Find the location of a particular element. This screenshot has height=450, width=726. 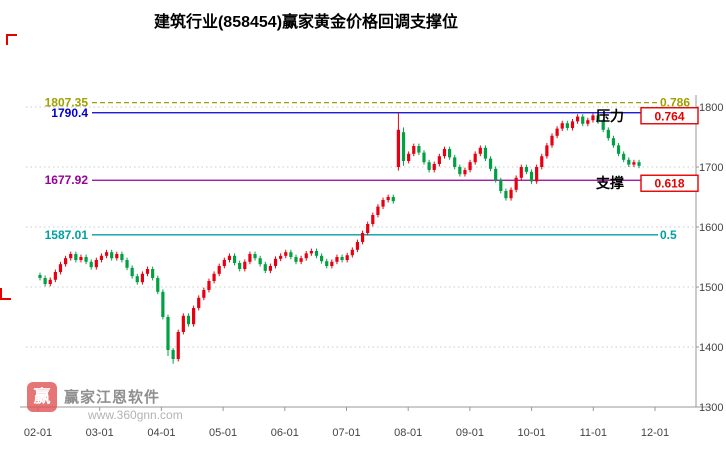

x-tick-label: 04-01 is located at coordinates (161, 433).